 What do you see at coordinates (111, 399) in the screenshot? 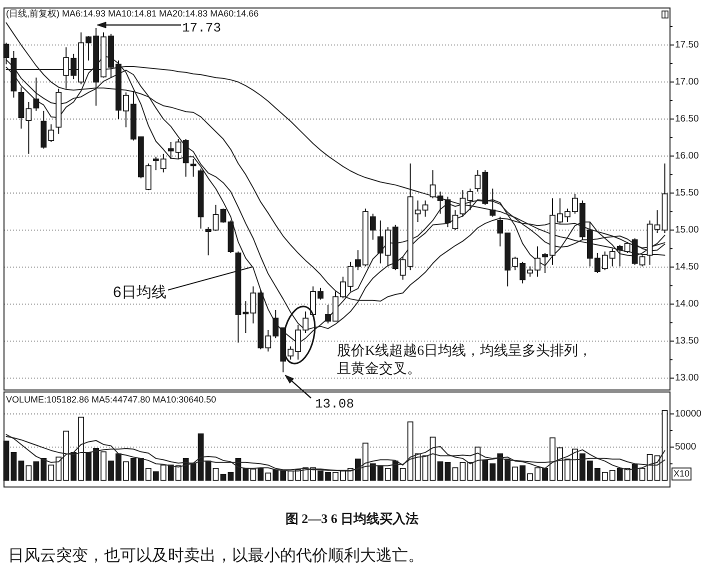
I see `title: VOLUME:105182.86 MA5:44747.80 MA10:30640.50` at bounding box center [111, 399].